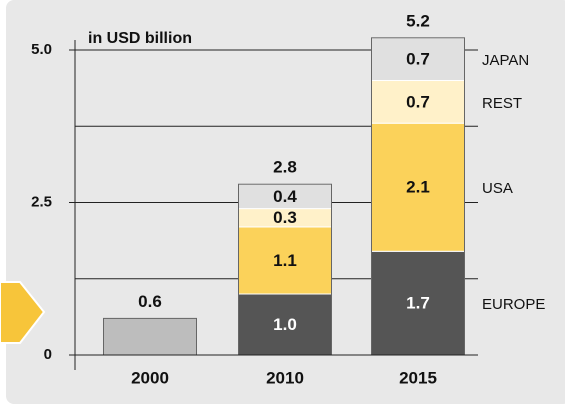 This screenshot has height=411, width=565. I want to click on x-tick-label: 2000, so click(150, 377).